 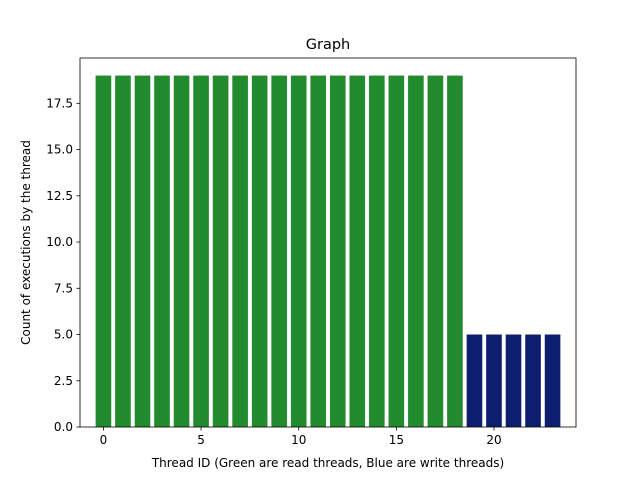 What do you see at coordinates (63, 427) in the screenshot?
I see `y-tick-label: 0.0` at bounding box center [63, 427].